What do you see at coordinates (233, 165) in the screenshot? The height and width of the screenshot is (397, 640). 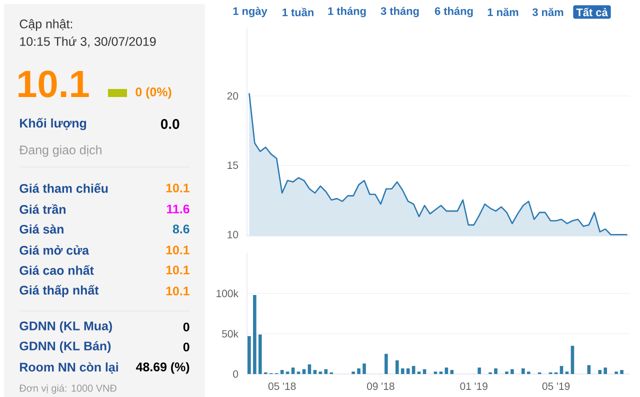 I see `y-tick-label: 15` at bounding box center [233, 165].